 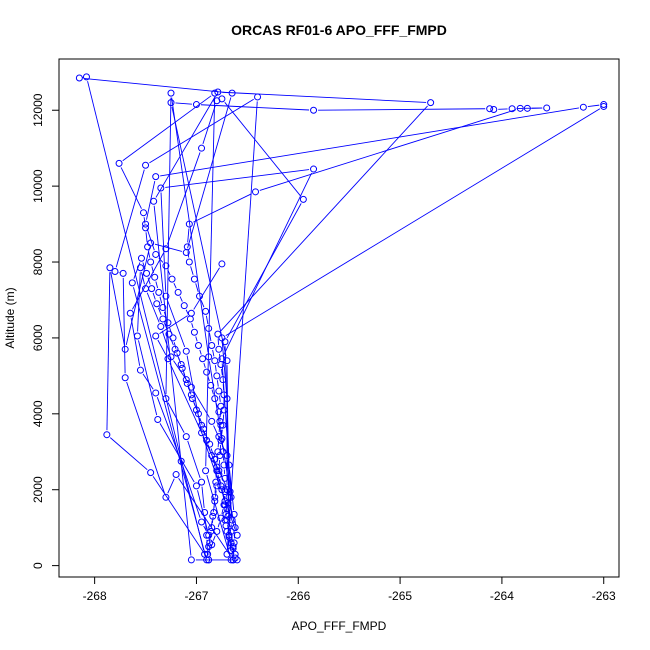 What do you see at coordinates (339, 30) in the screenshot?
I see `chart-title: ORCAS RF01-6 APO_FFF_FMPD` at bounding box center [339, 30].